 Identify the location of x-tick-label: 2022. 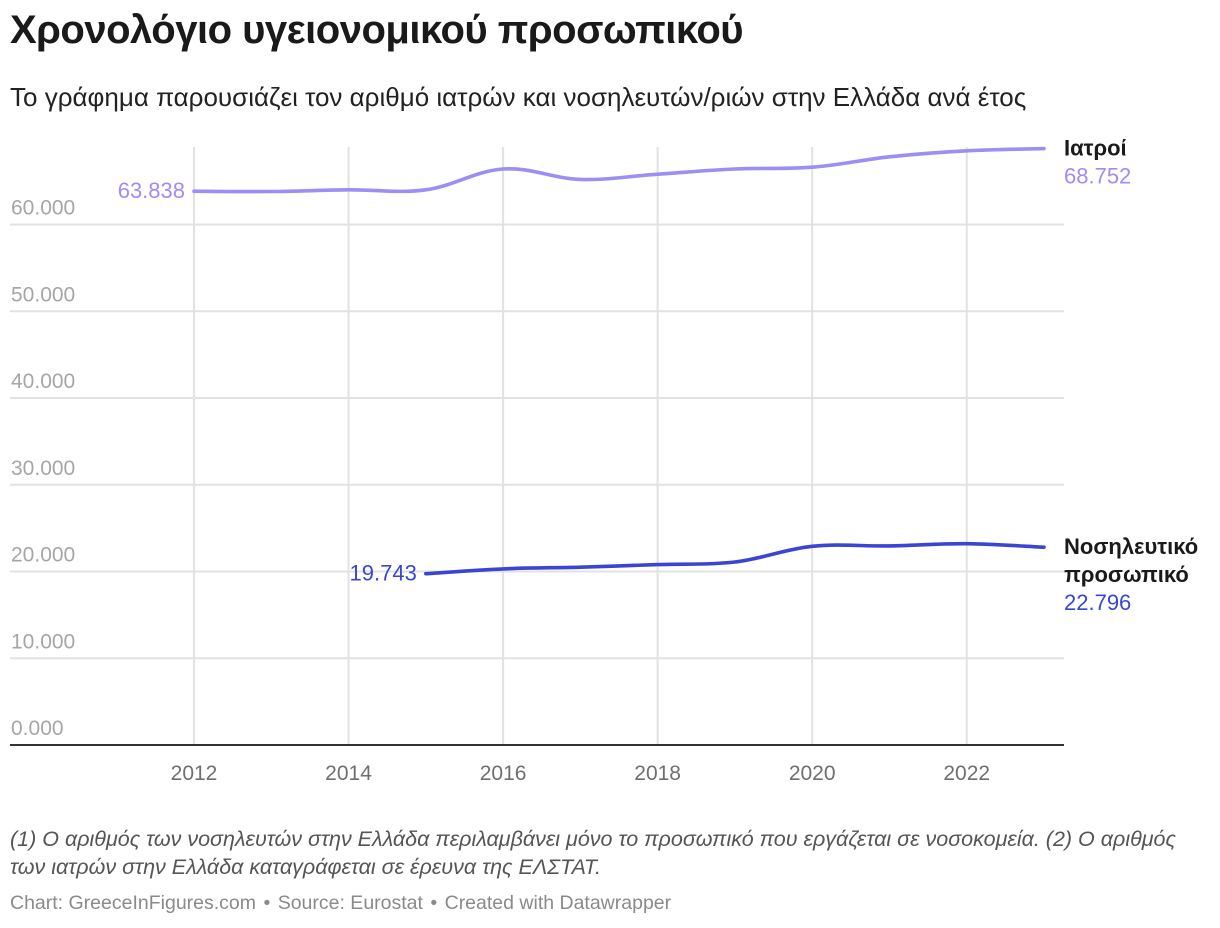
(966, 773).